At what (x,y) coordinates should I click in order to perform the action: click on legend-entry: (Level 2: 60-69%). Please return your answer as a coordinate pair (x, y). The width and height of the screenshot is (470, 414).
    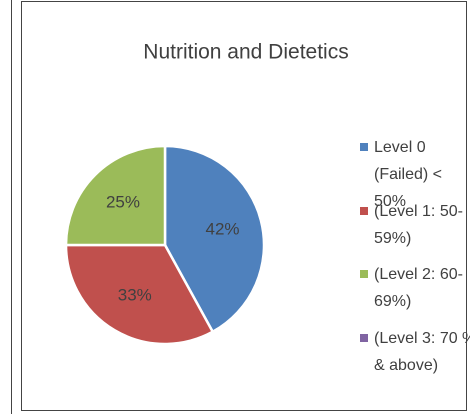
    Looking at the image, I should click on (415, 288).